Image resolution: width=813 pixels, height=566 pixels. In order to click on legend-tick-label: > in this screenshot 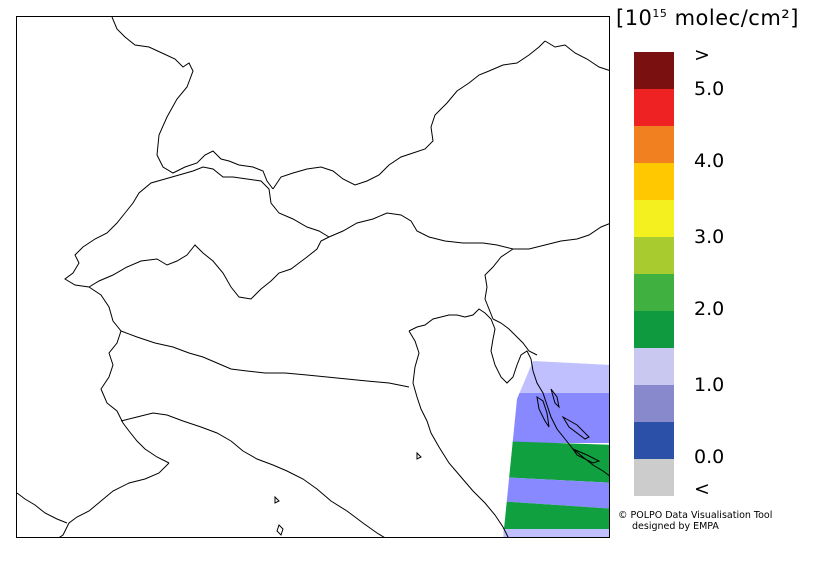, I will do `click(702, 55)`.